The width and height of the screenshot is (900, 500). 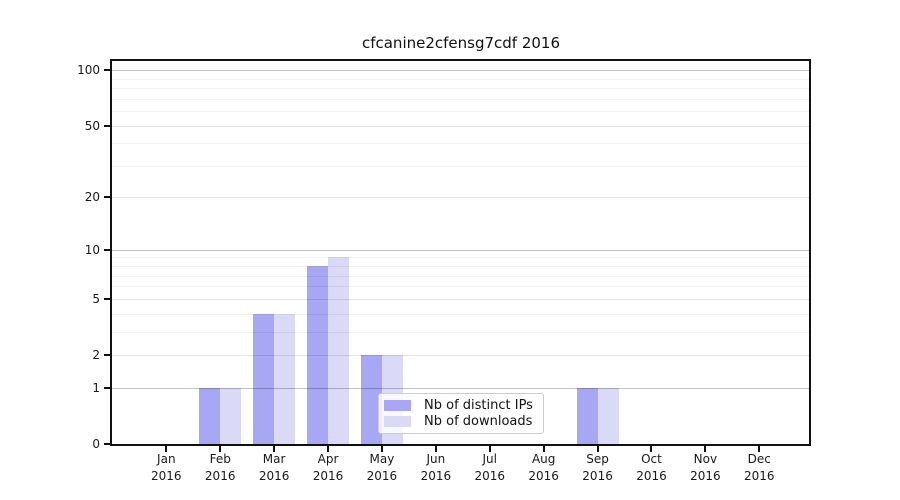 I want to click on x-tick-label-feb: Feb 2016, so click(x=220, y=468).